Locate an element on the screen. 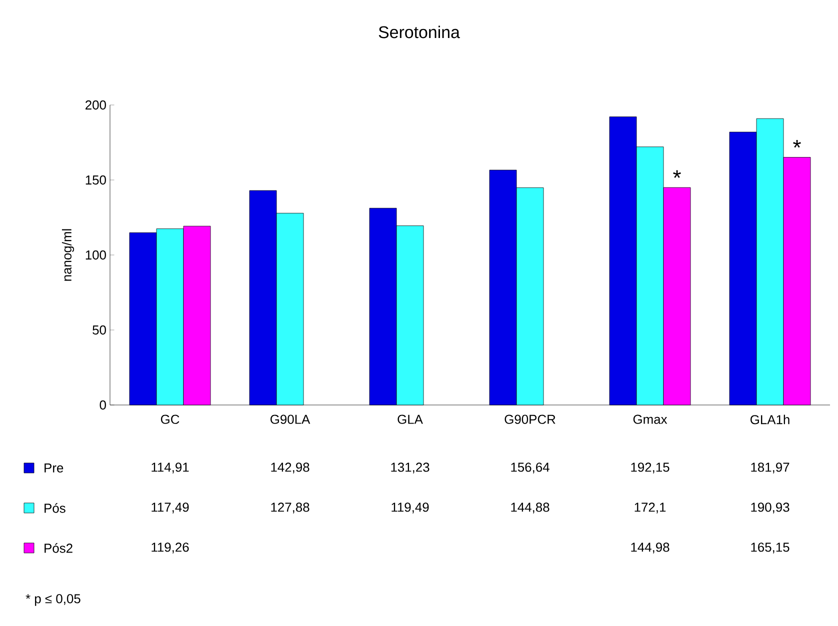  x-tick-label: G90LA is located at coordinates (290, 419).